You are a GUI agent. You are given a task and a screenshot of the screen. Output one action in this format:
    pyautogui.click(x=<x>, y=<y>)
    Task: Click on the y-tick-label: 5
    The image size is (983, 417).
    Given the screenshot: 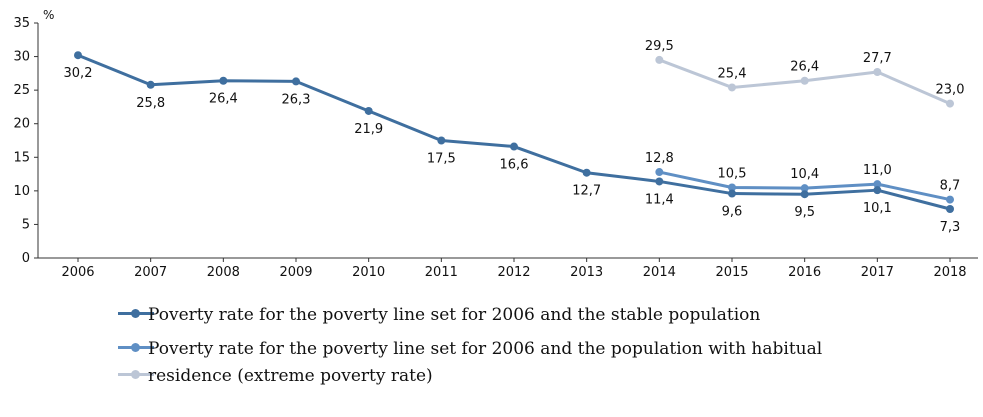 What is the action you would take?
    pyautogui.click(x=26, y=224)
    